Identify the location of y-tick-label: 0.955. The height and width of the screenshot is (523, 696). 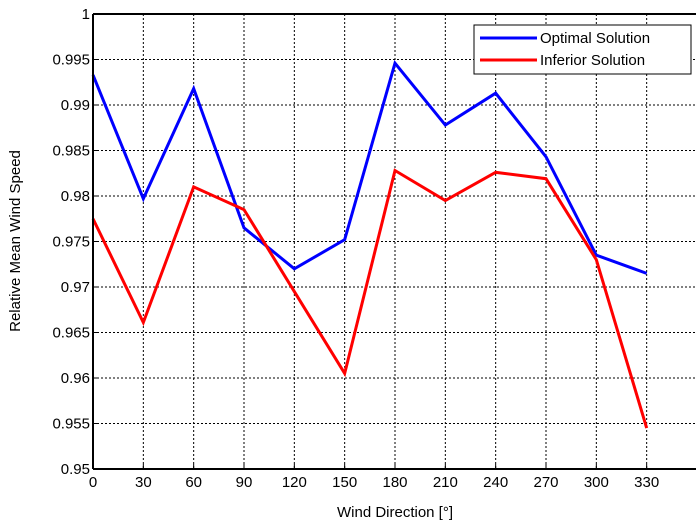
(71, 424).